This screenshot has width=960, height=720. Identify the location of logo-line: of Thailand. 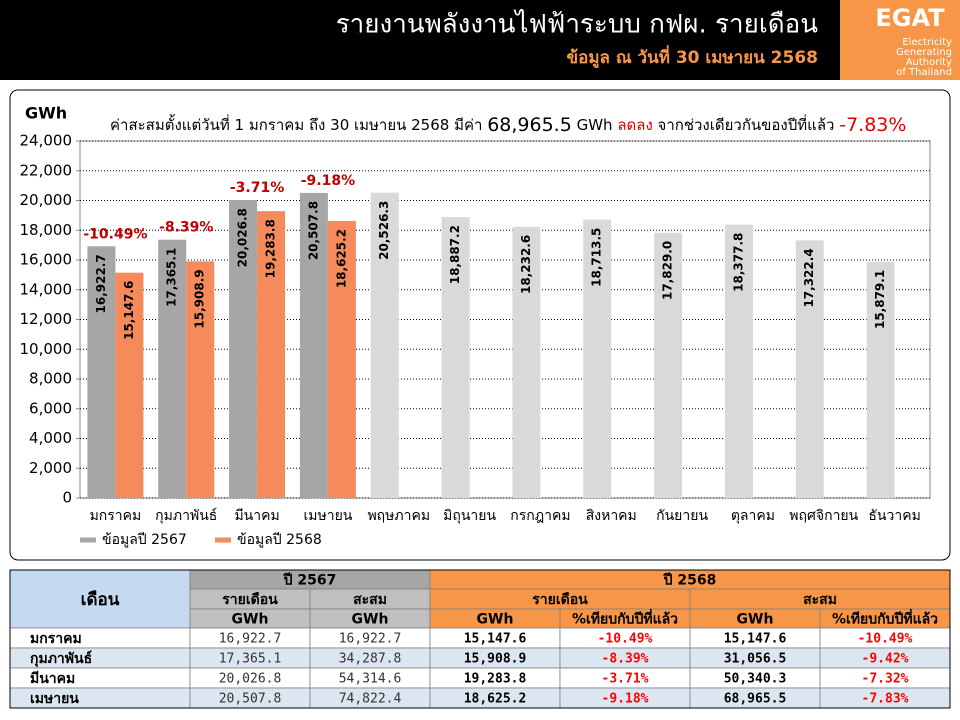
(924, 72).